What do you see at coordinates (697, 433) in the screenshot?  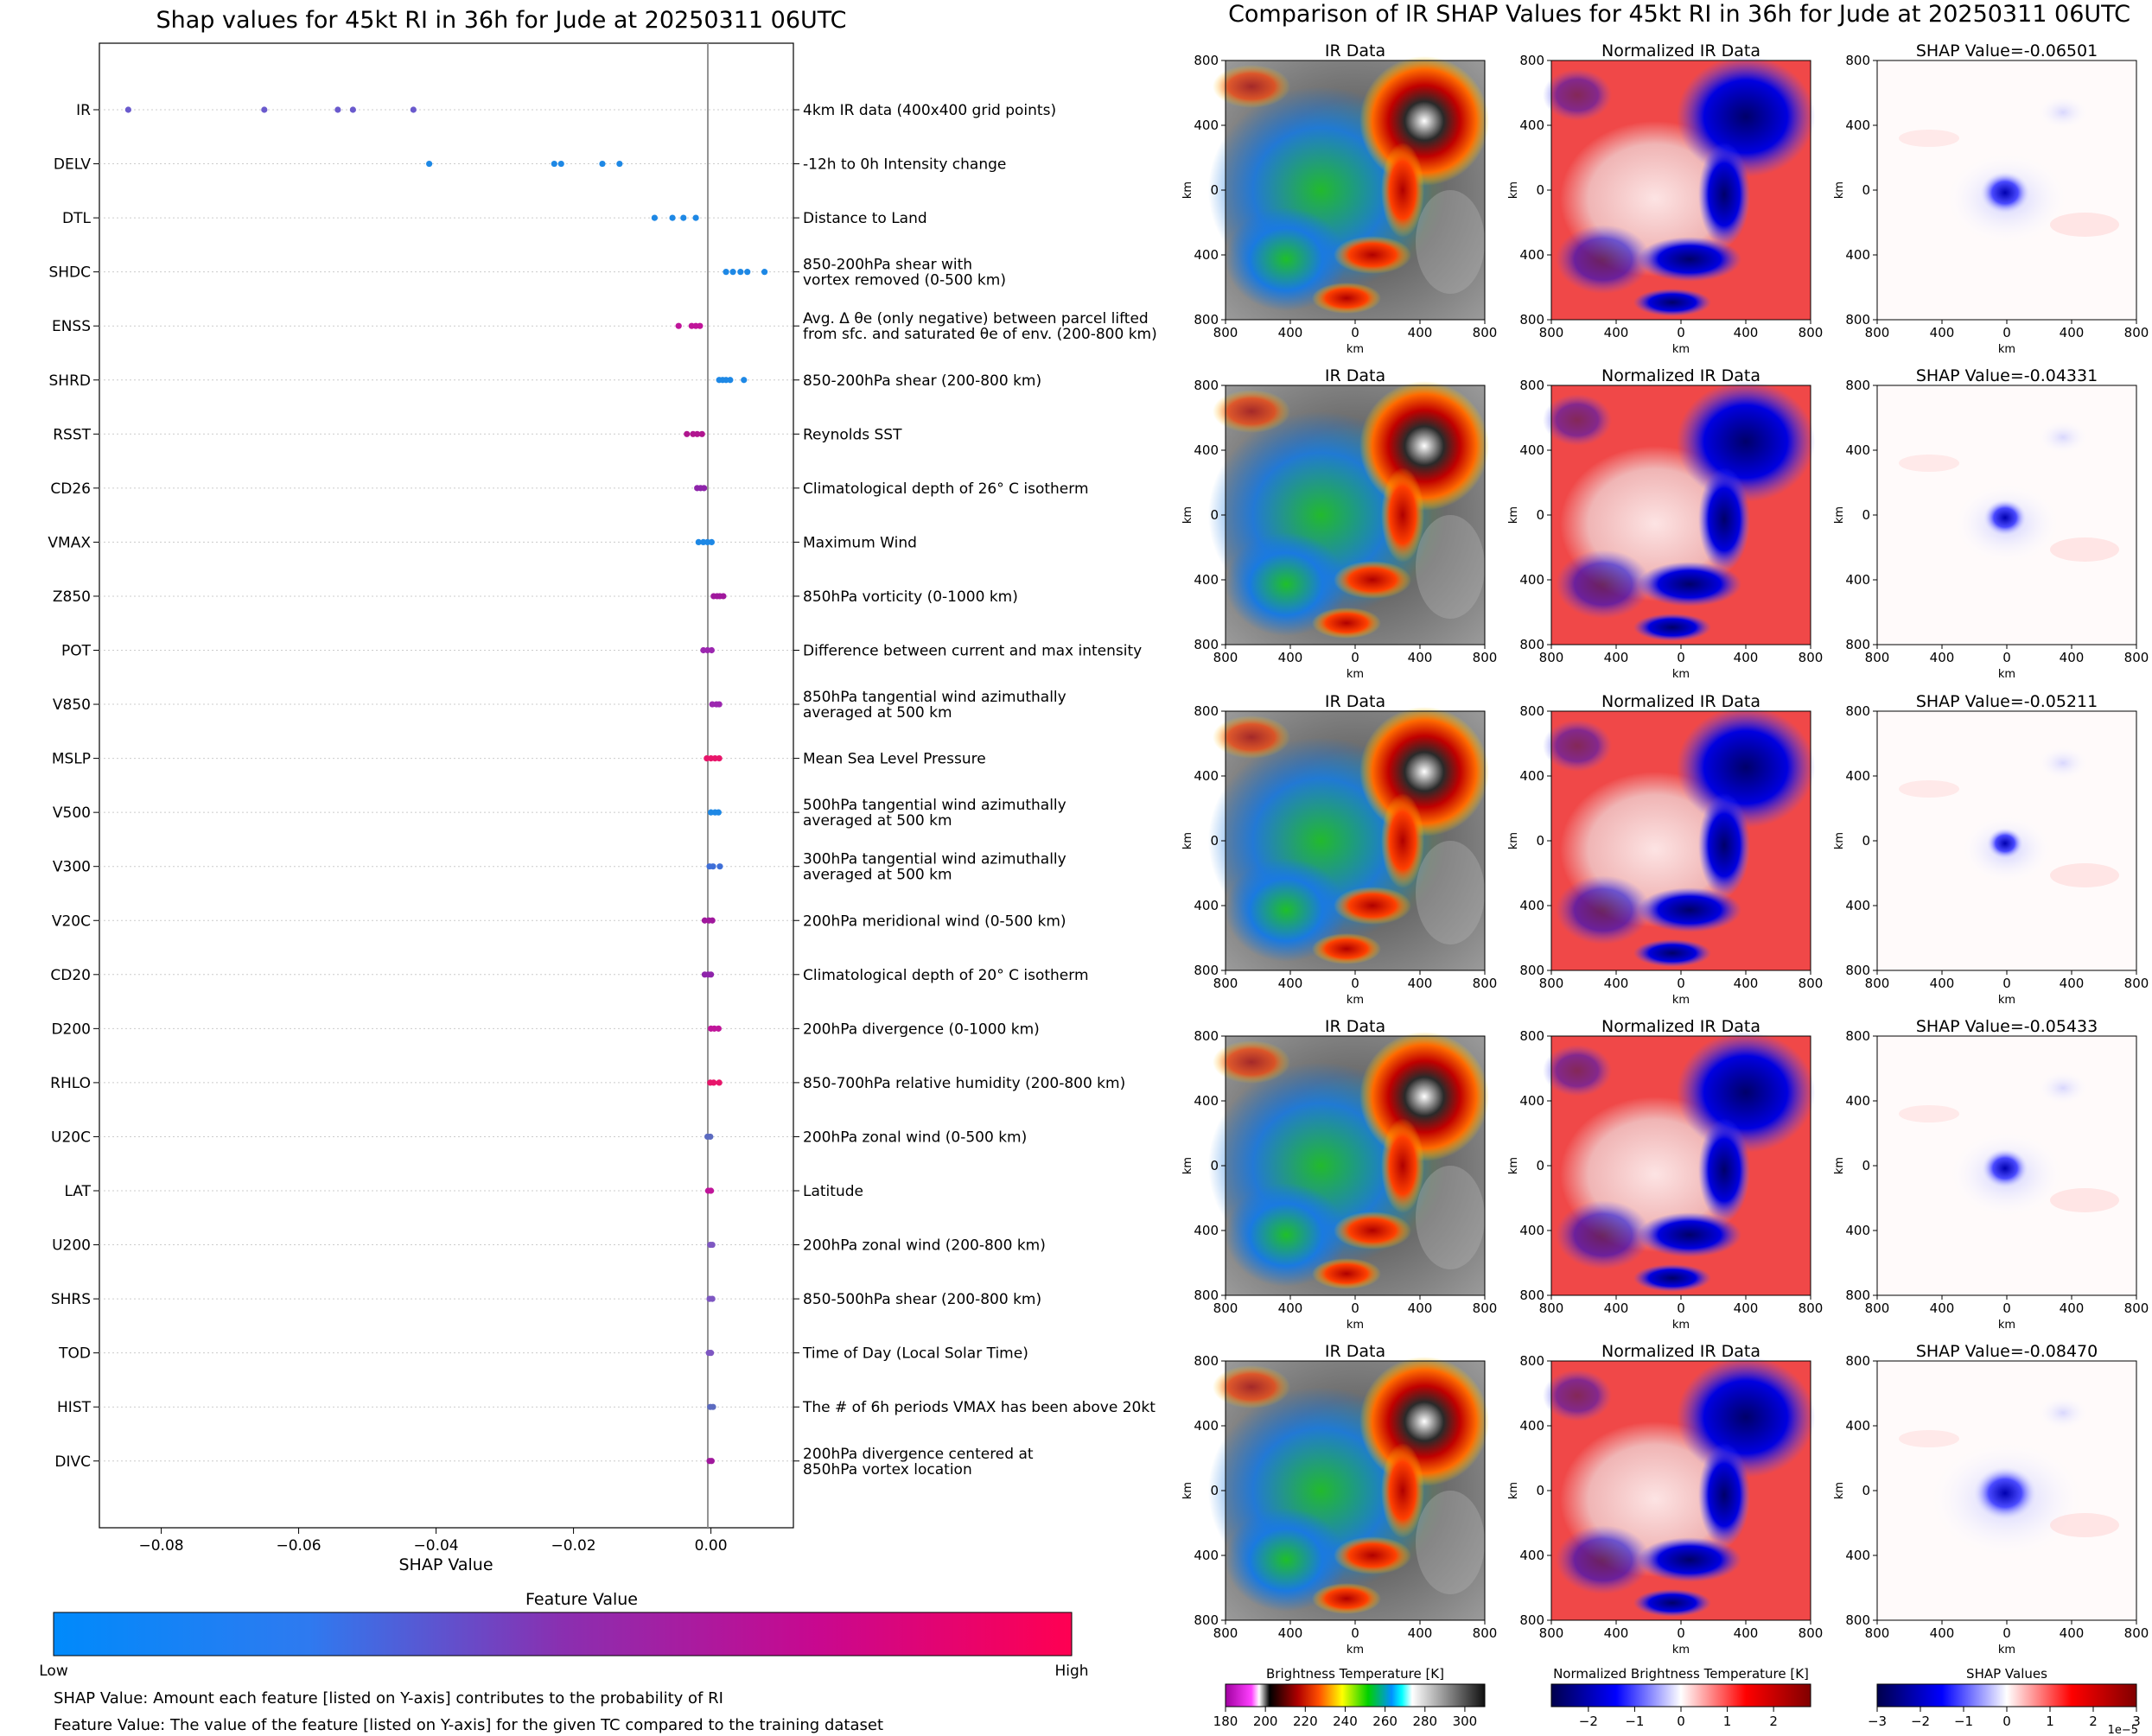 I see `shap-point-rsst` at bounding box center [697, 433].